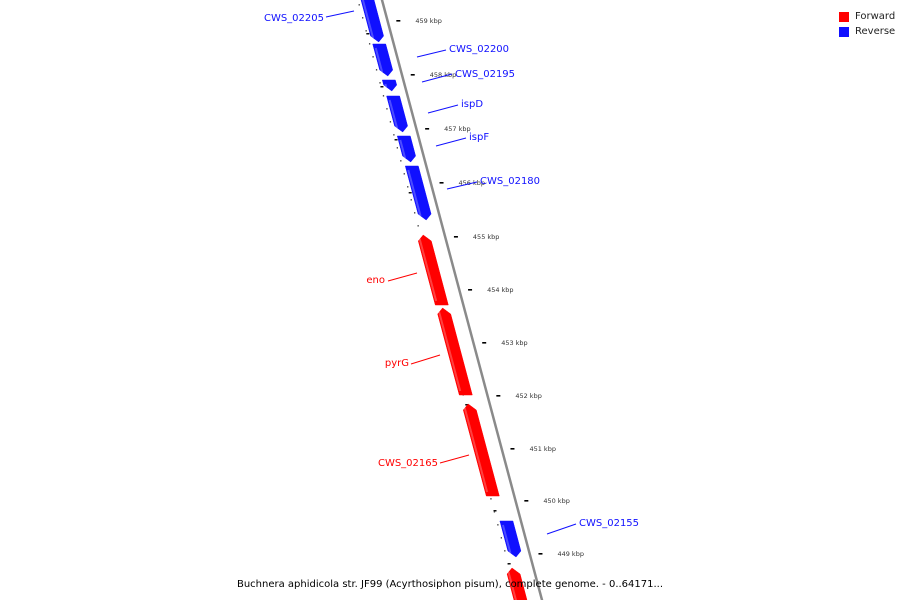  Describe the element at coordinates (402, 277) in the screenshot. I see `leader-line-eno` at that location.